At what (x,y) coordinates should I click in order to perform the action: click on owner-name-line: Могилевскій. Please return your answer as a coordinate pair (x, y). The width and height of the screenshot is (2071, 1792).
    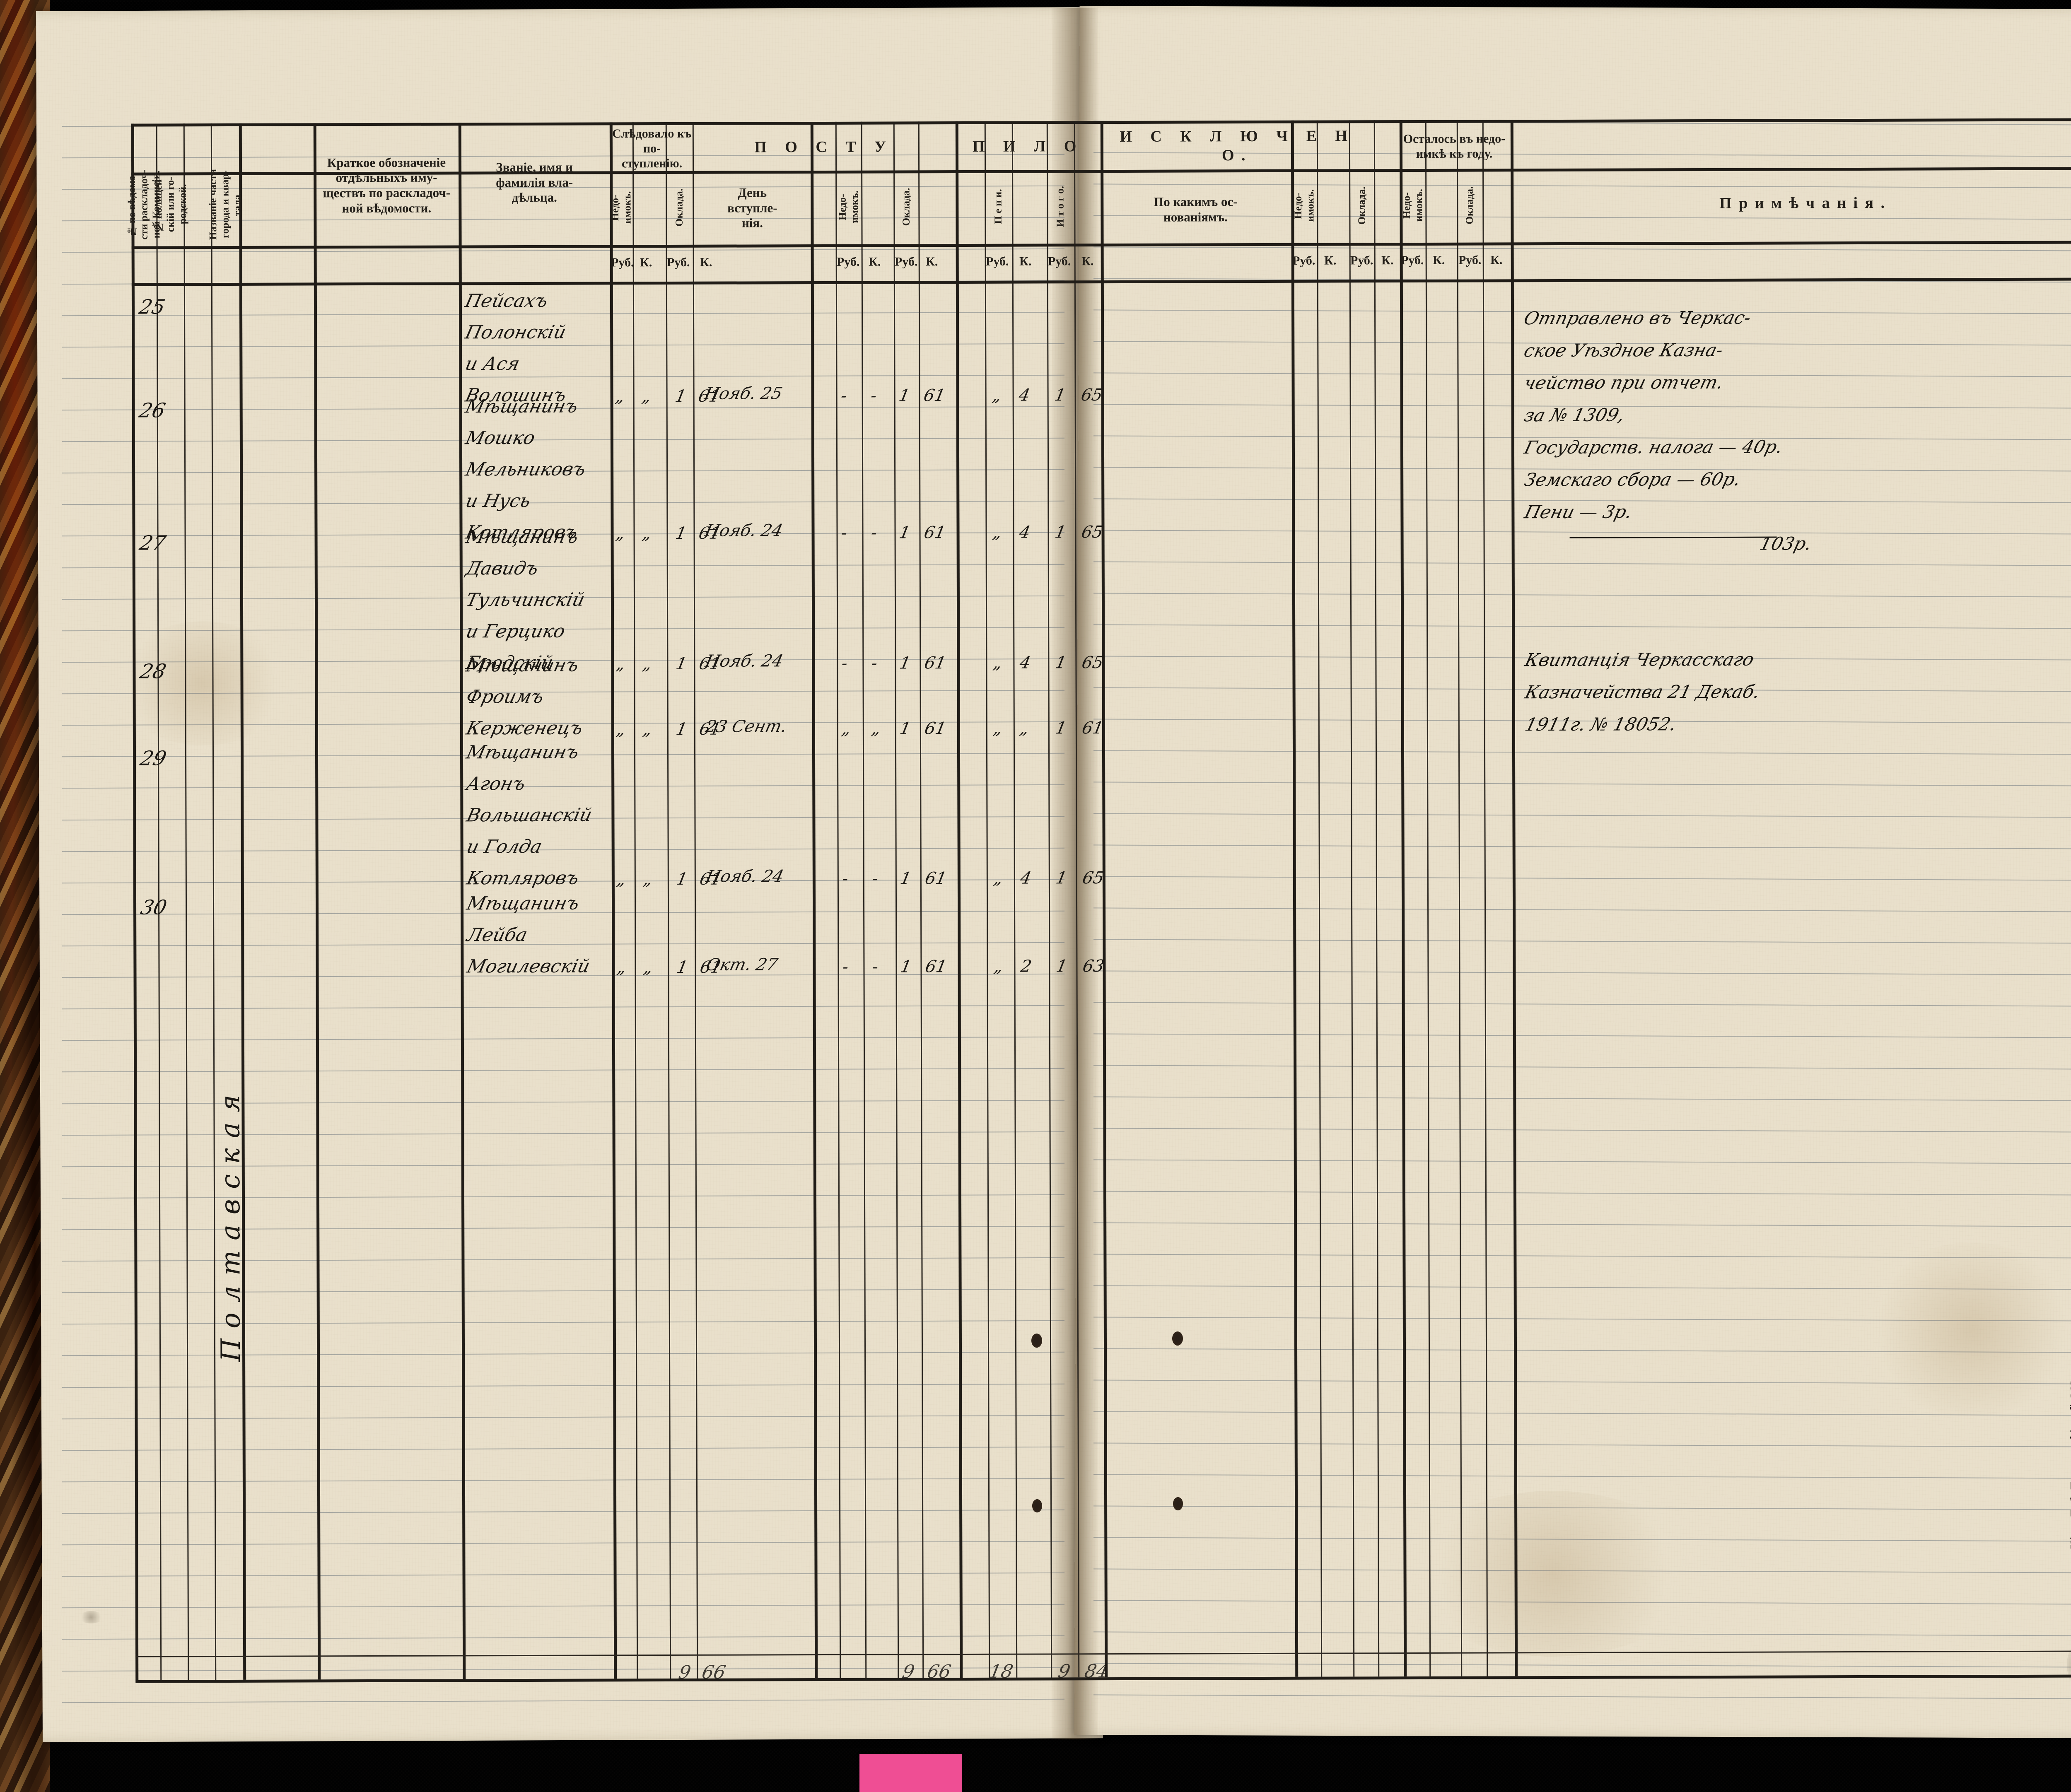
    Looking at the image, I should click on (529, 966).